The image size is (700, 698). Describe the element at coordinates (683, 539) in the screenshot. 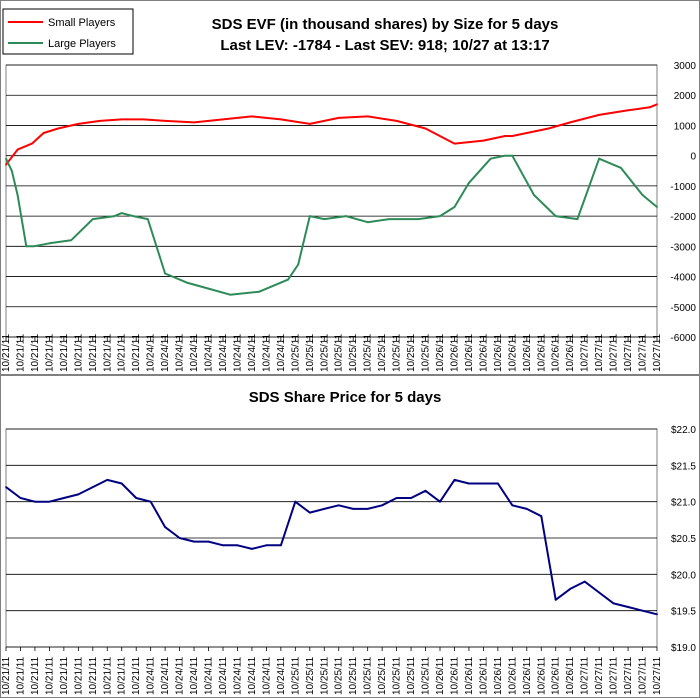

I see `price-y-tick-label: $20.5` at that location.